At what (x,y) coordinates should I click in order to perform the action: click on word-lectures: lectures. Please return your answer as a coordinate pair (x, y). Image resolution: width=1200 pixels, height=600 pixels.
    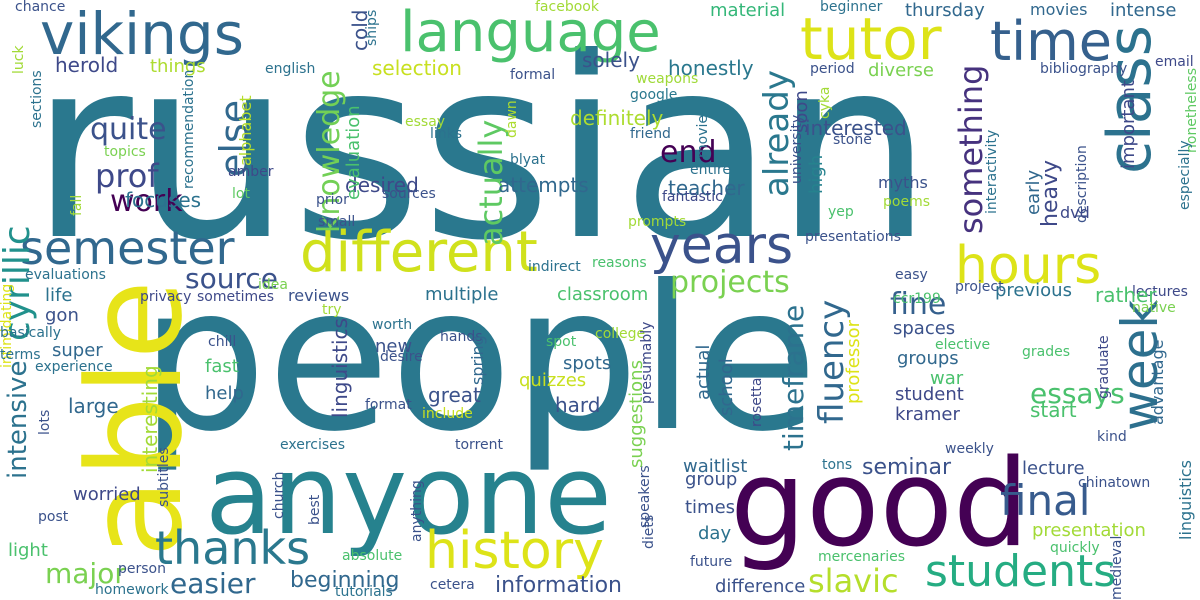
    Looking at the image, I should click on (1160, 292).